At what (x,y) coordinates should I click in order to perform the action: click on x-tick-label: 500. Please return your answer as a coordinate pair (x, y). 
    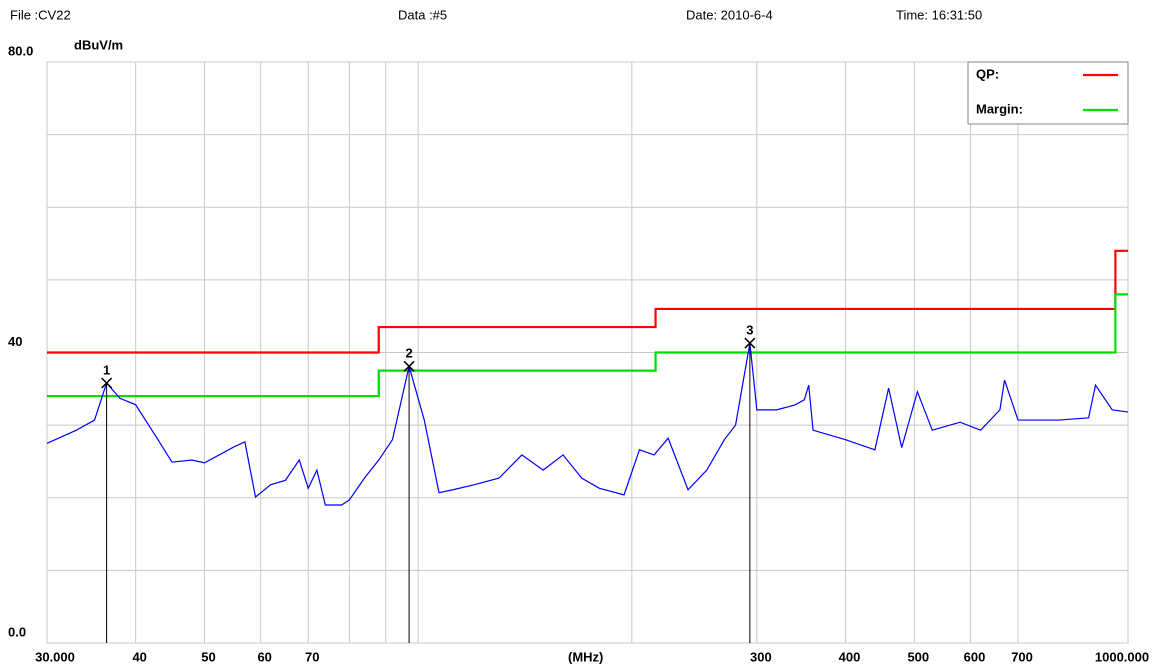
    Looking at the image, I should click on (918, 656).